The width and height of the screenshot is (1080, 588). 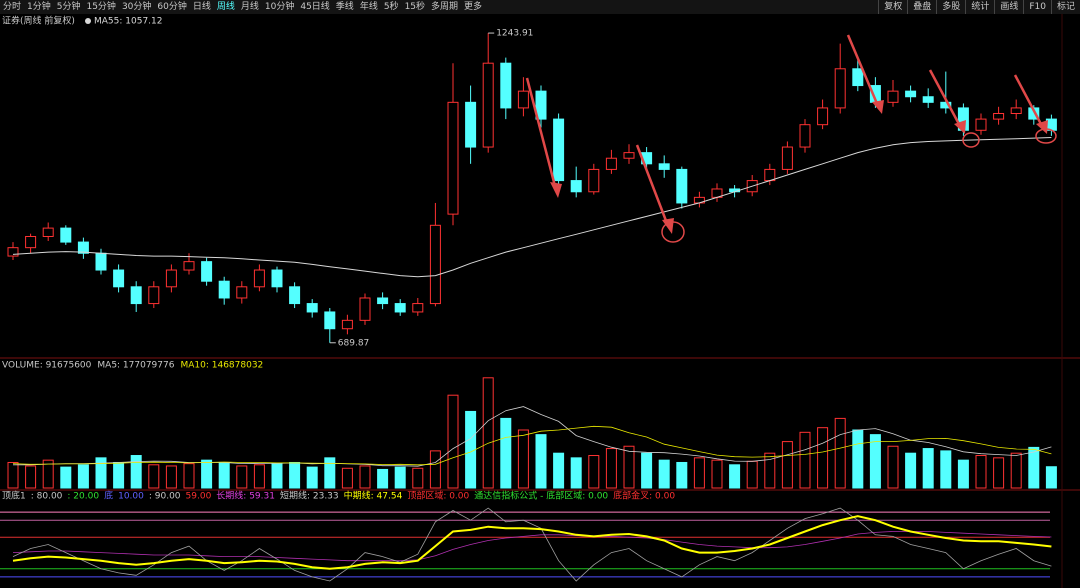 I want to click on period-tab: 15分钟, so click(x=101, y=7).